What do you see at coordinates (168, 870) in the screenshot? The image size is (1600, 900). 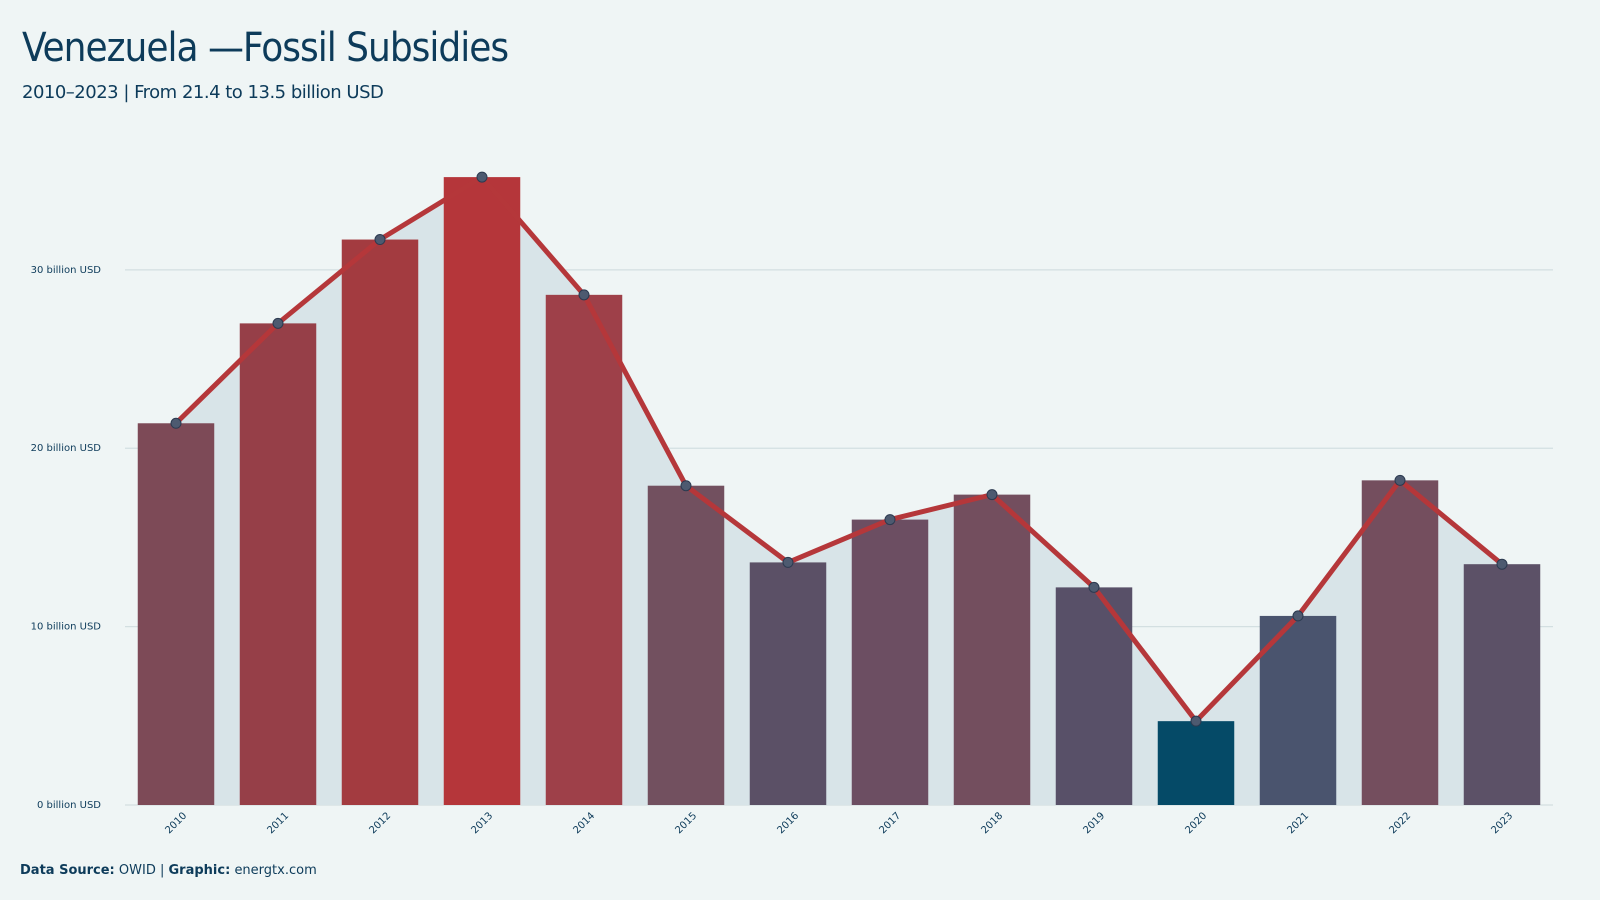 I see `footer: Data Source: OWID | Graphic: energtx.com` at bounding box center [168, 870].